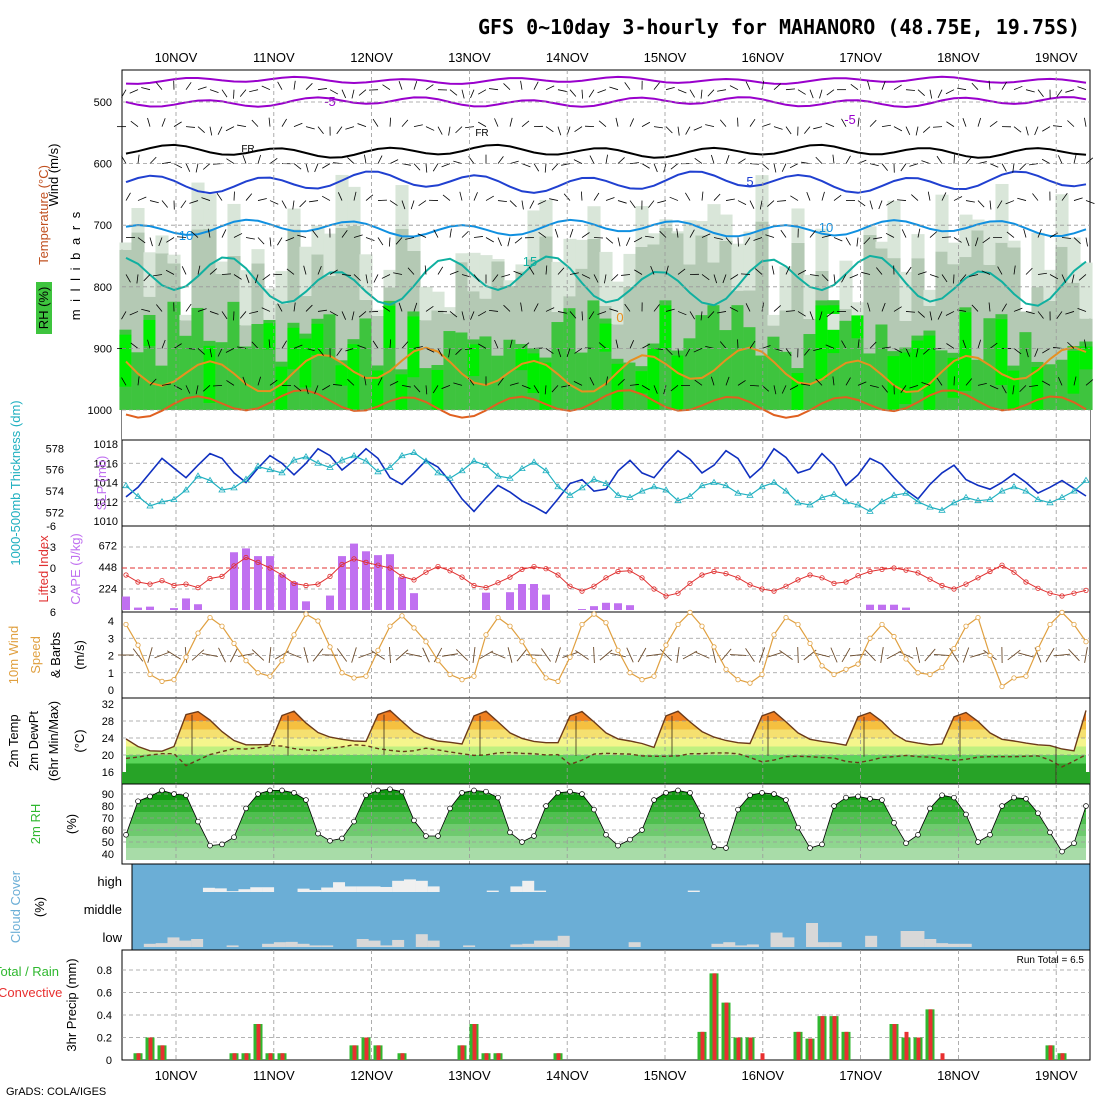  What do you see at coordinates (371, 57) in the screenshot?
I see `top-date-label: 12NOV` at bounding box center [371, 57].